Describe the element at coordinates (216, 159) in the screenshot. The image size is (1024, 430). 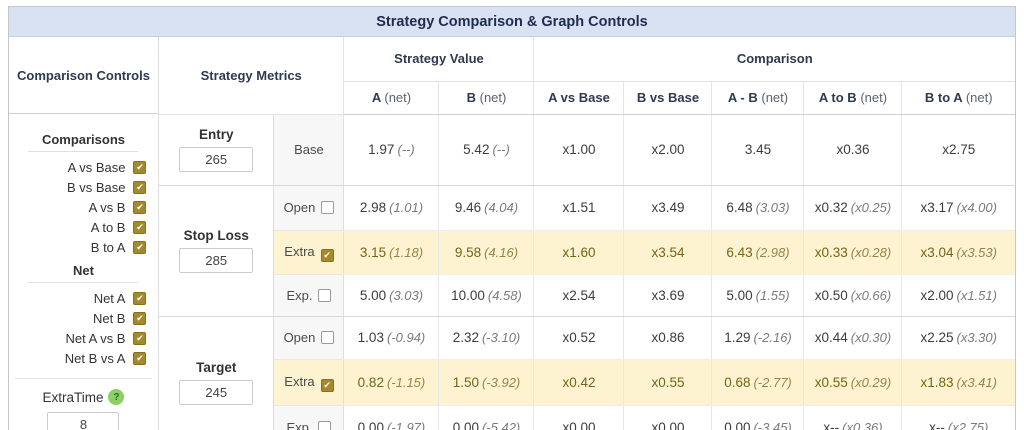
I see `metric-input-entry` at that location.